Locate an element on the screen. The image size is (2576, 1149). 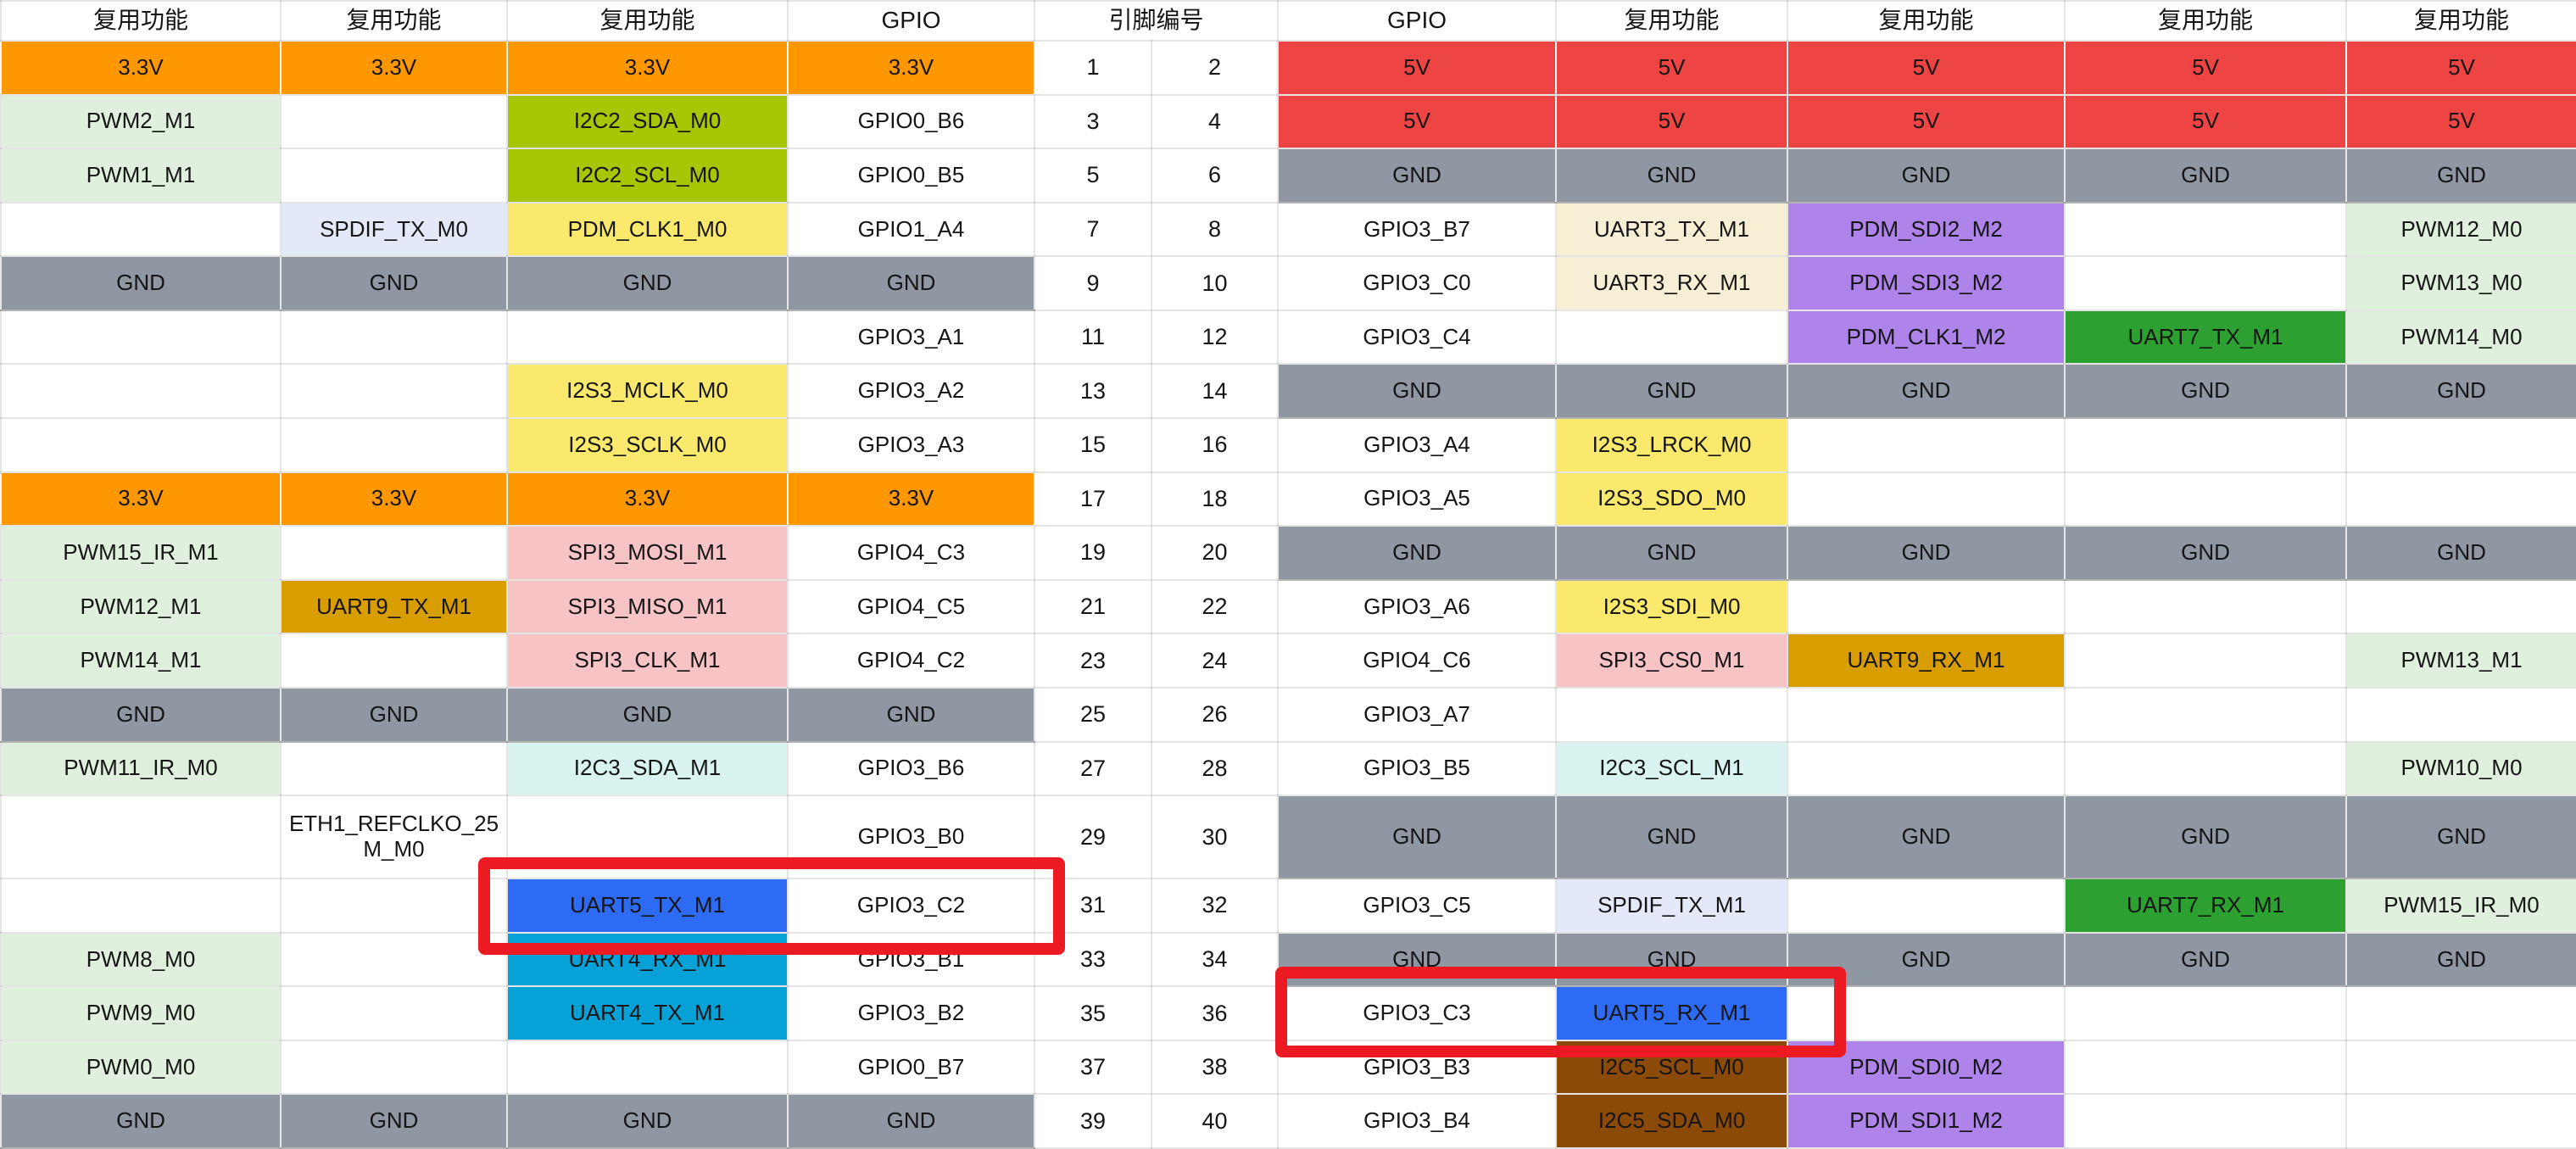
gpio-cell: 3.3V is located at coordinates (911, 68).